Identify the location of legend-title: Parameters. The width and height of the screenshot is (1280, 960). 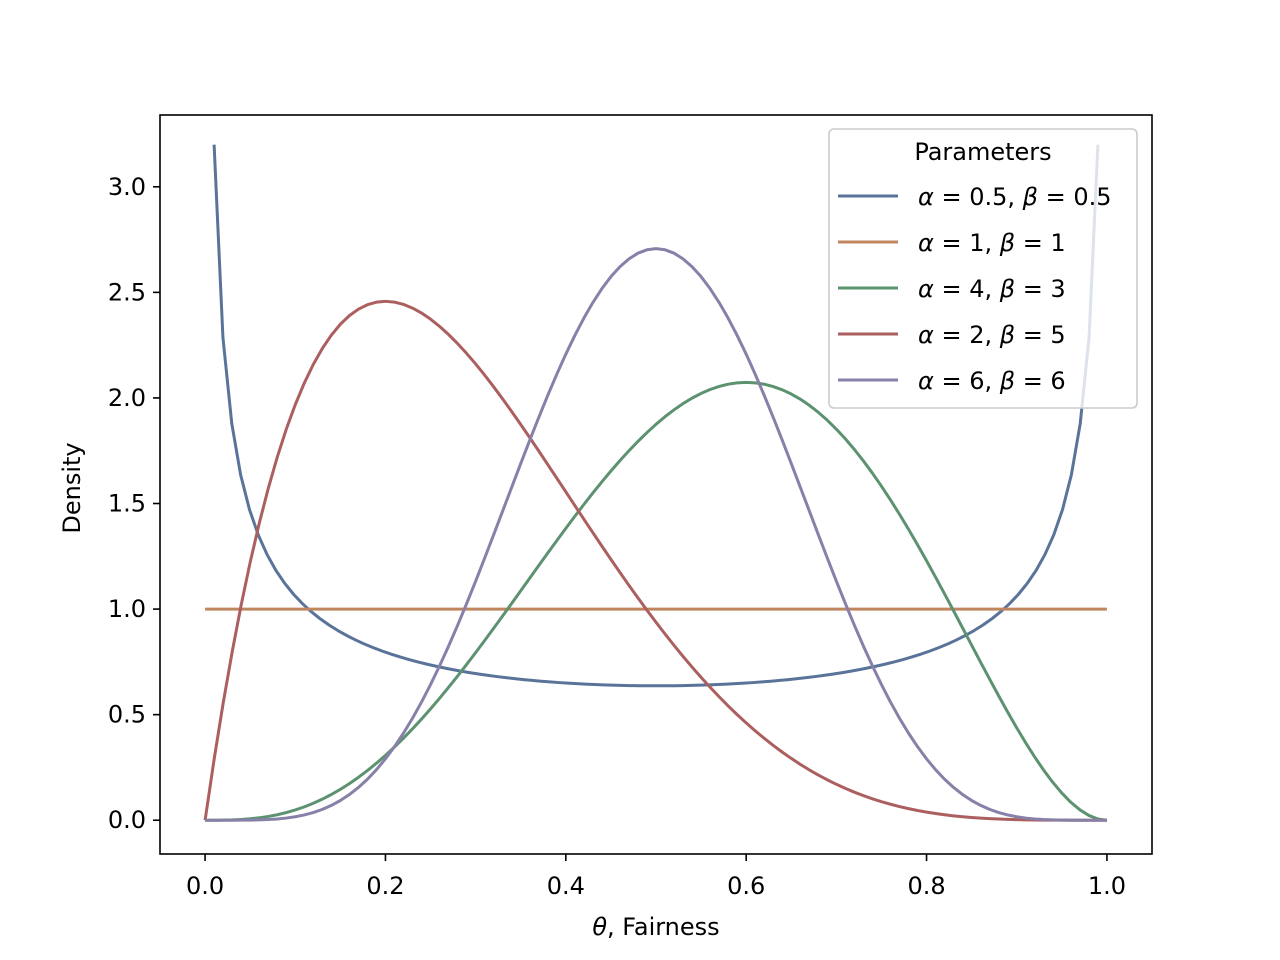
(982, 152).